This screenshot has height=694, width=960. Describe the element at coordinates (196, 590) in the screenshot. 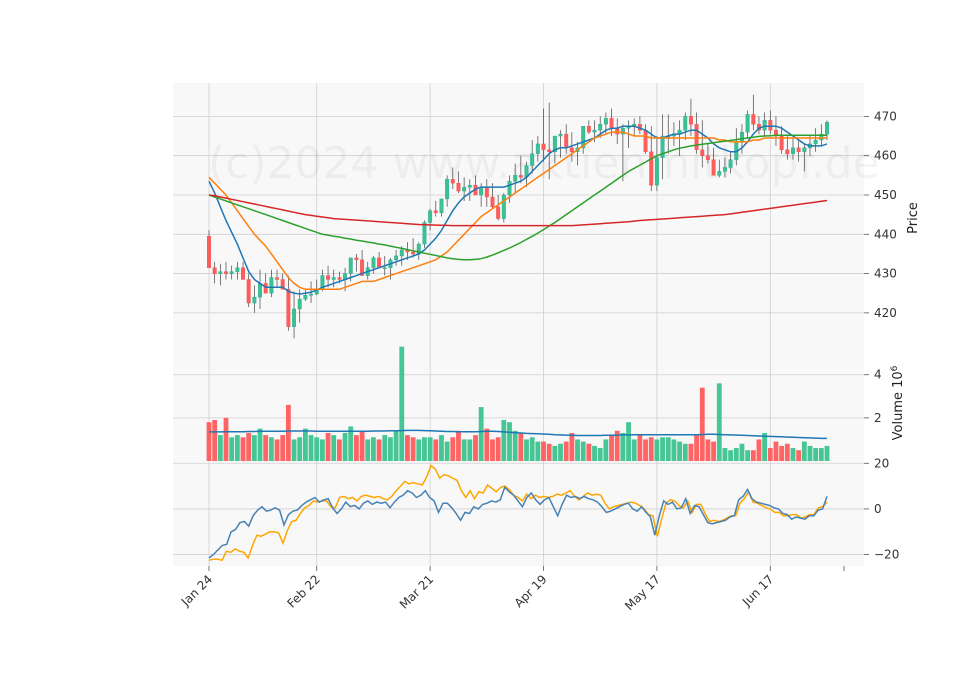

I see `x-tick-label: Jan 24` at that location.